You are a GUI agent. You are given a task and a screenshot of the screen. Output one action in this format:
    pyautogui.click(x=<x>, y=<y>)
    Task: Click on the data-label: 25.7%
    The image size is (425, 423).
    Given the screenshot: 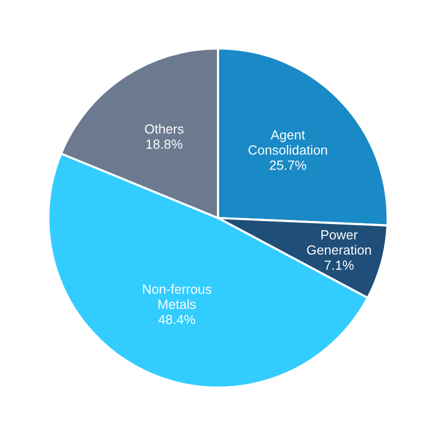 What is the action you would take?
    pyautogui.click(x=288, y=165)
    